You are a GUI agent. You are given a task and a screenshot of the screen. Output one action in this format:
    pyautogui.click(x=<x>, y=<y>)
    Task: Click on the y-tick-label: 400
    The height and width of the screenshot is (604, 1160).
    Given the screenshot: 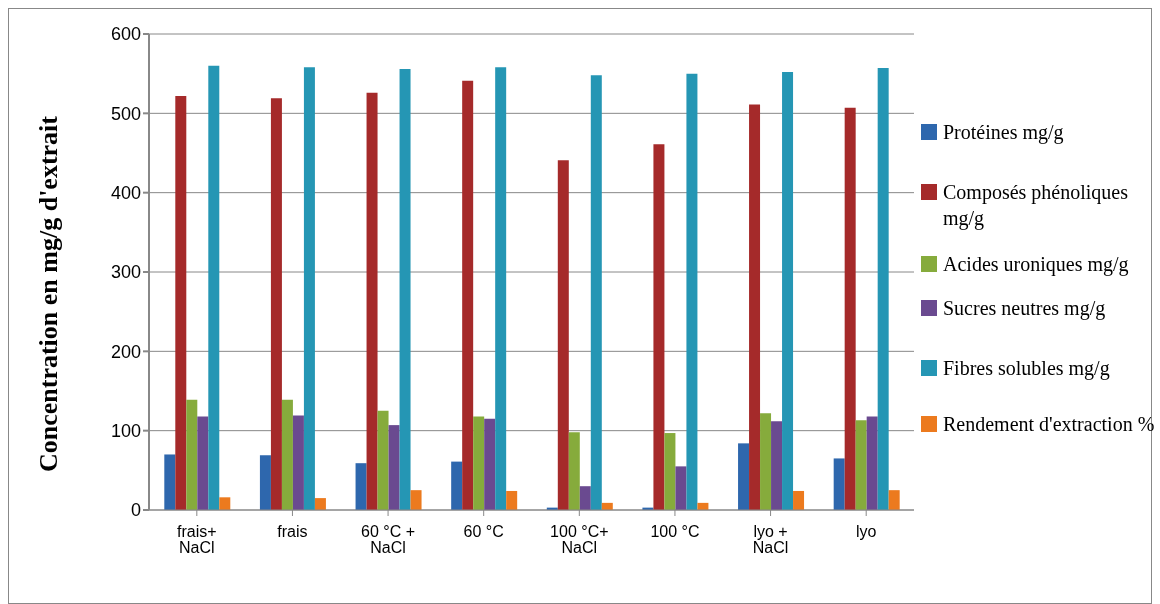 What is the action you would take?
    pyautogui.click(x=125, y=193)
    